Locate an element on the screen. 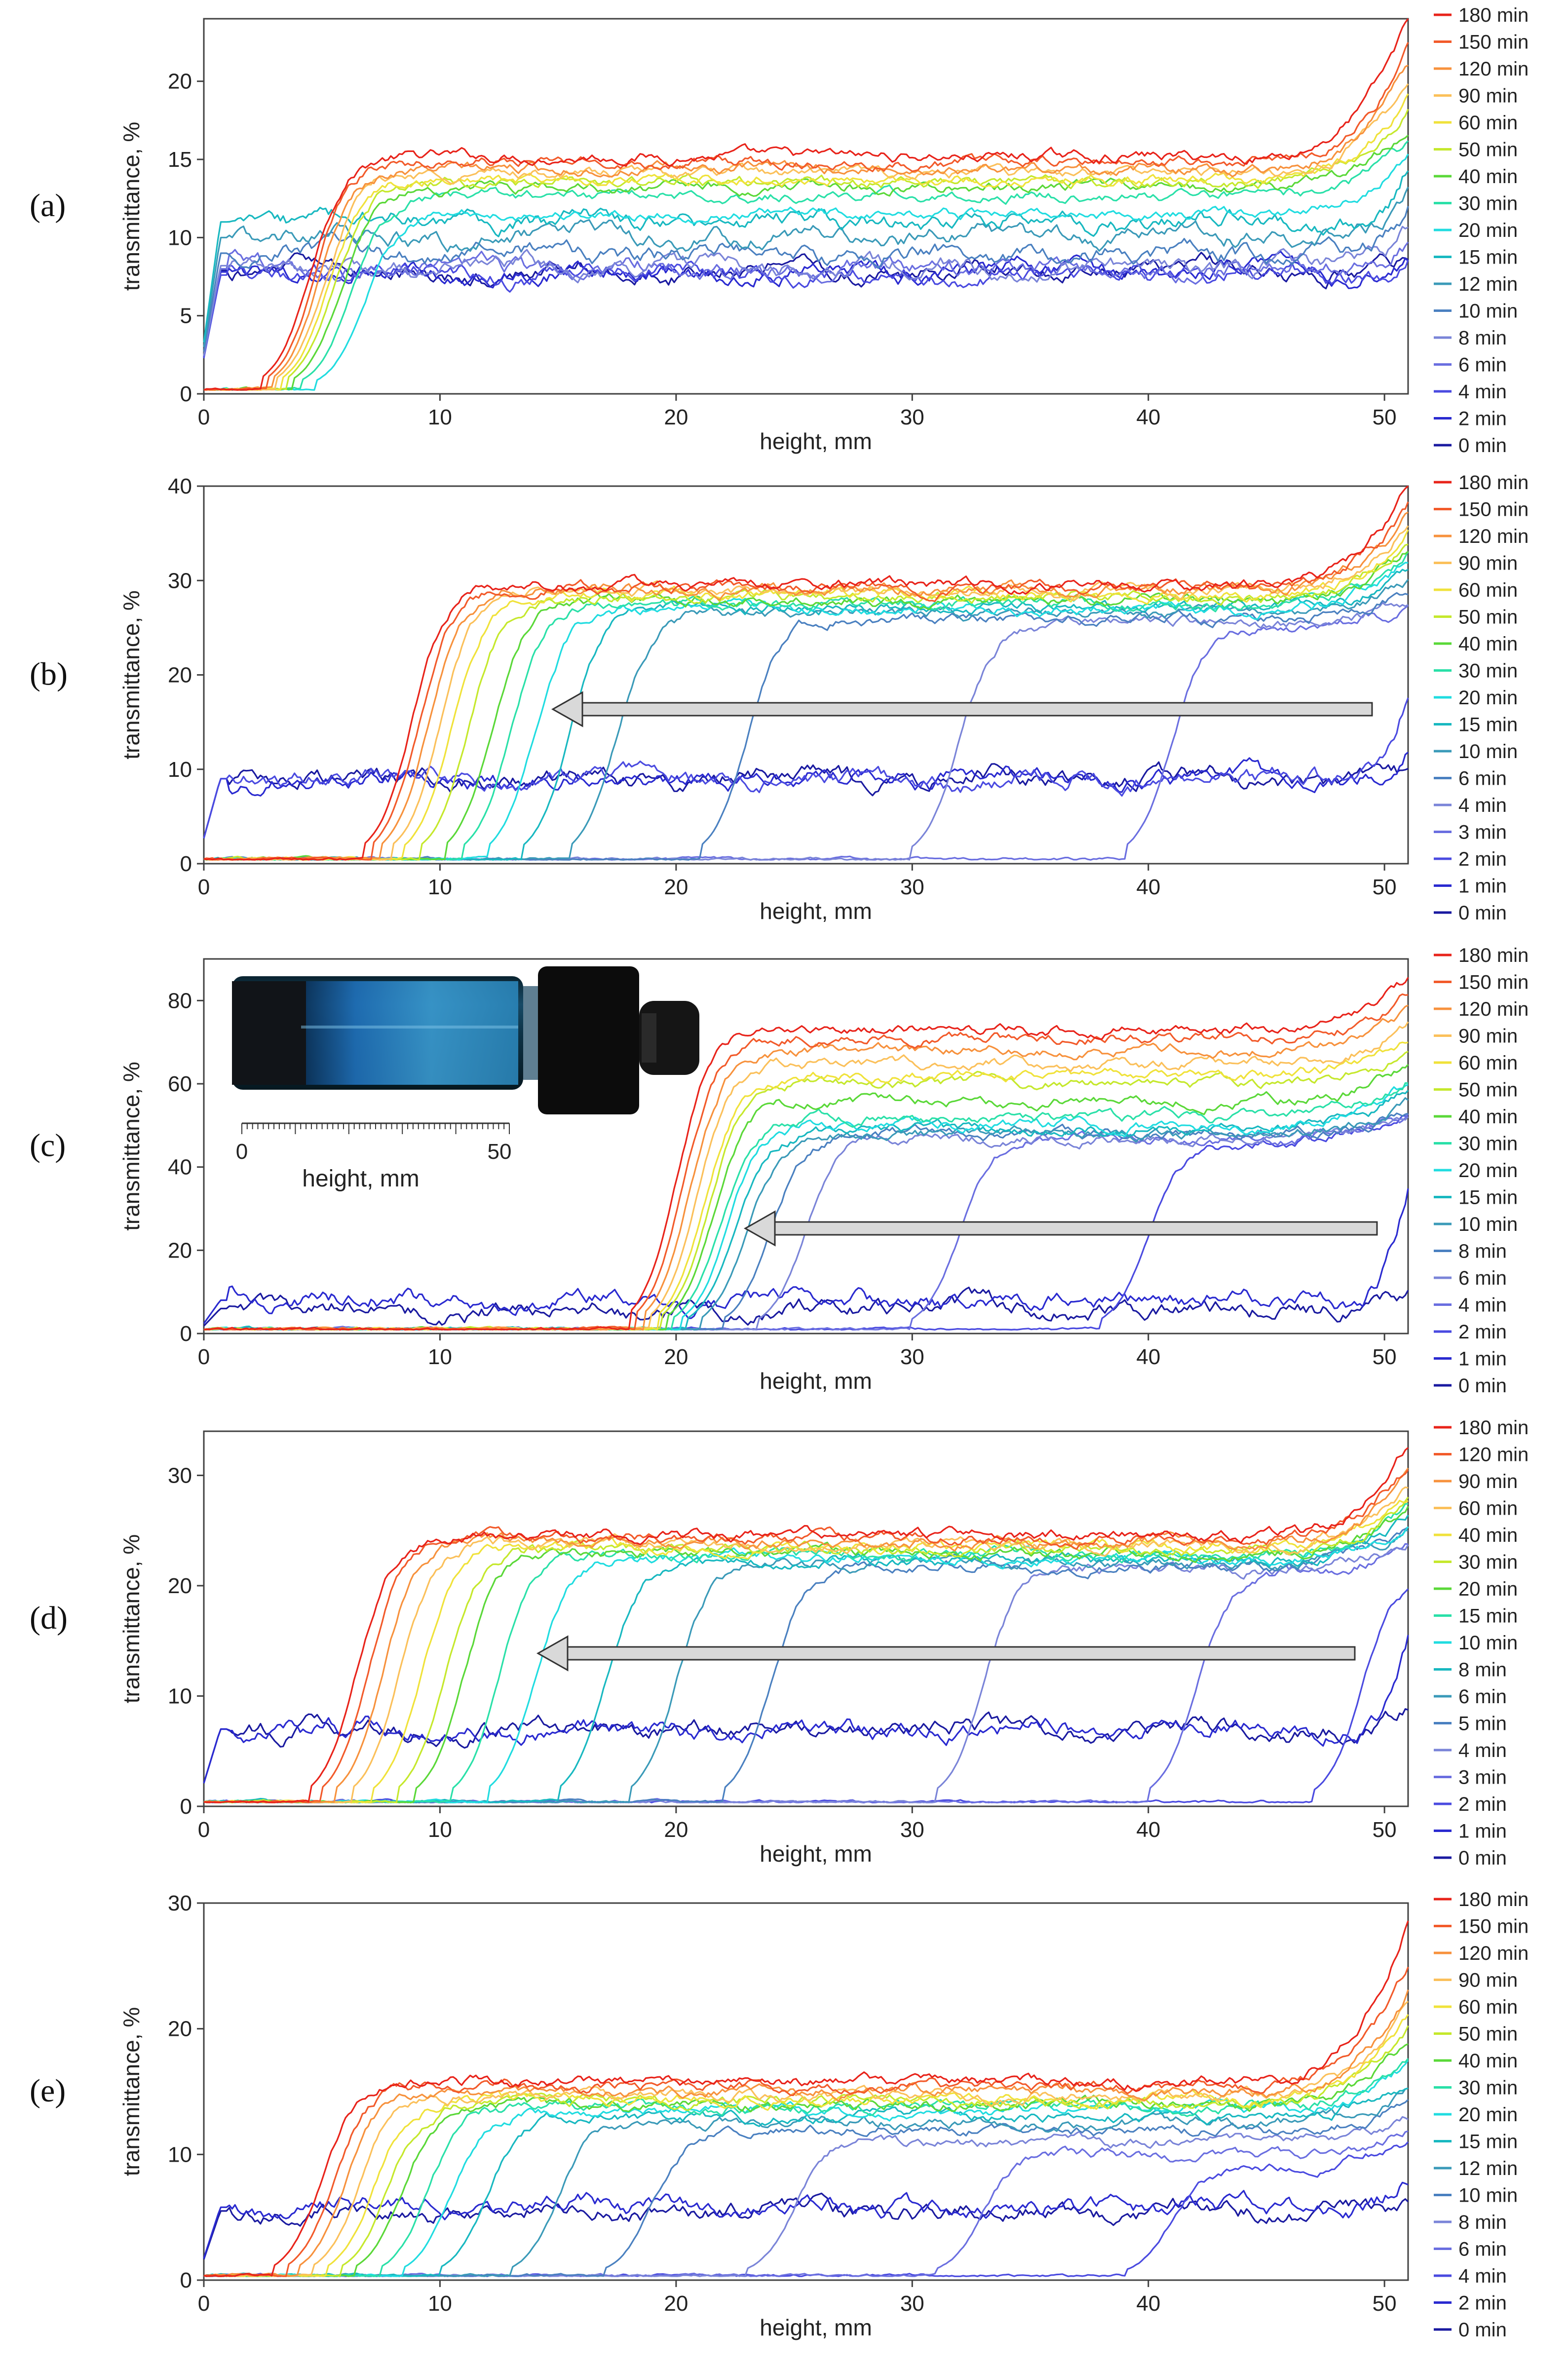 This screenshot has width=1568, height=2366. legend-entry: 90 min is located at coordinates (1488, 563).